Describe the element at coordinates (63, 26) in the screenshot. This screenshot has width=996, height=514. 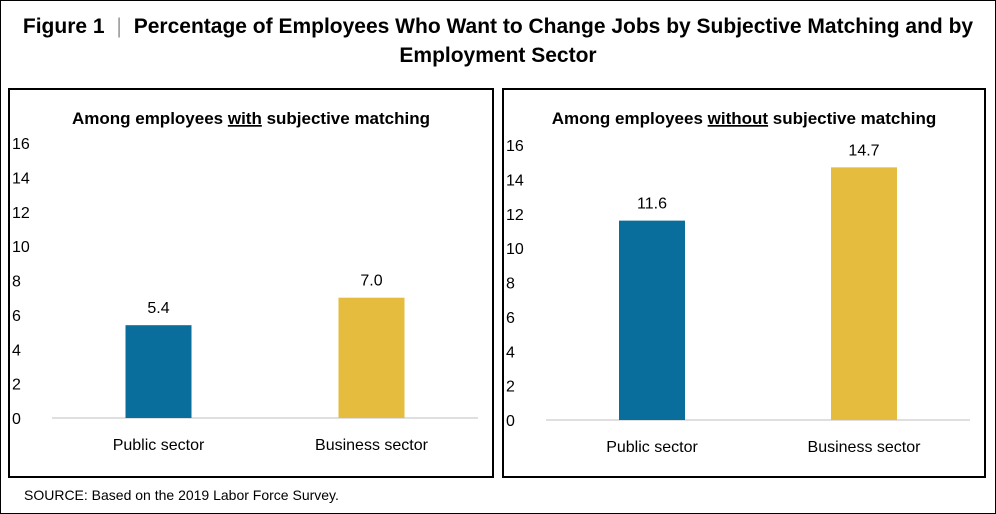
I see `figure-label: Figure 1` at that location.